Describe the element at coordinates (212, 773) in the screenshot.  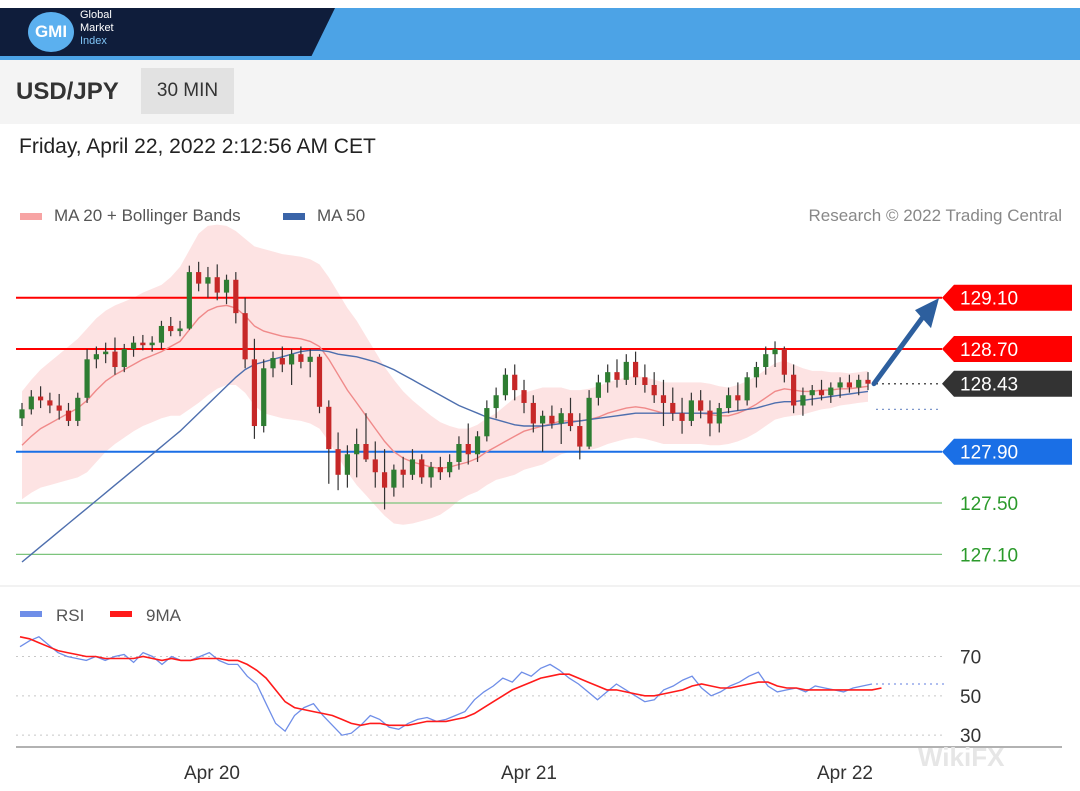
I see `x-tick-0: Apr 20` at that location.